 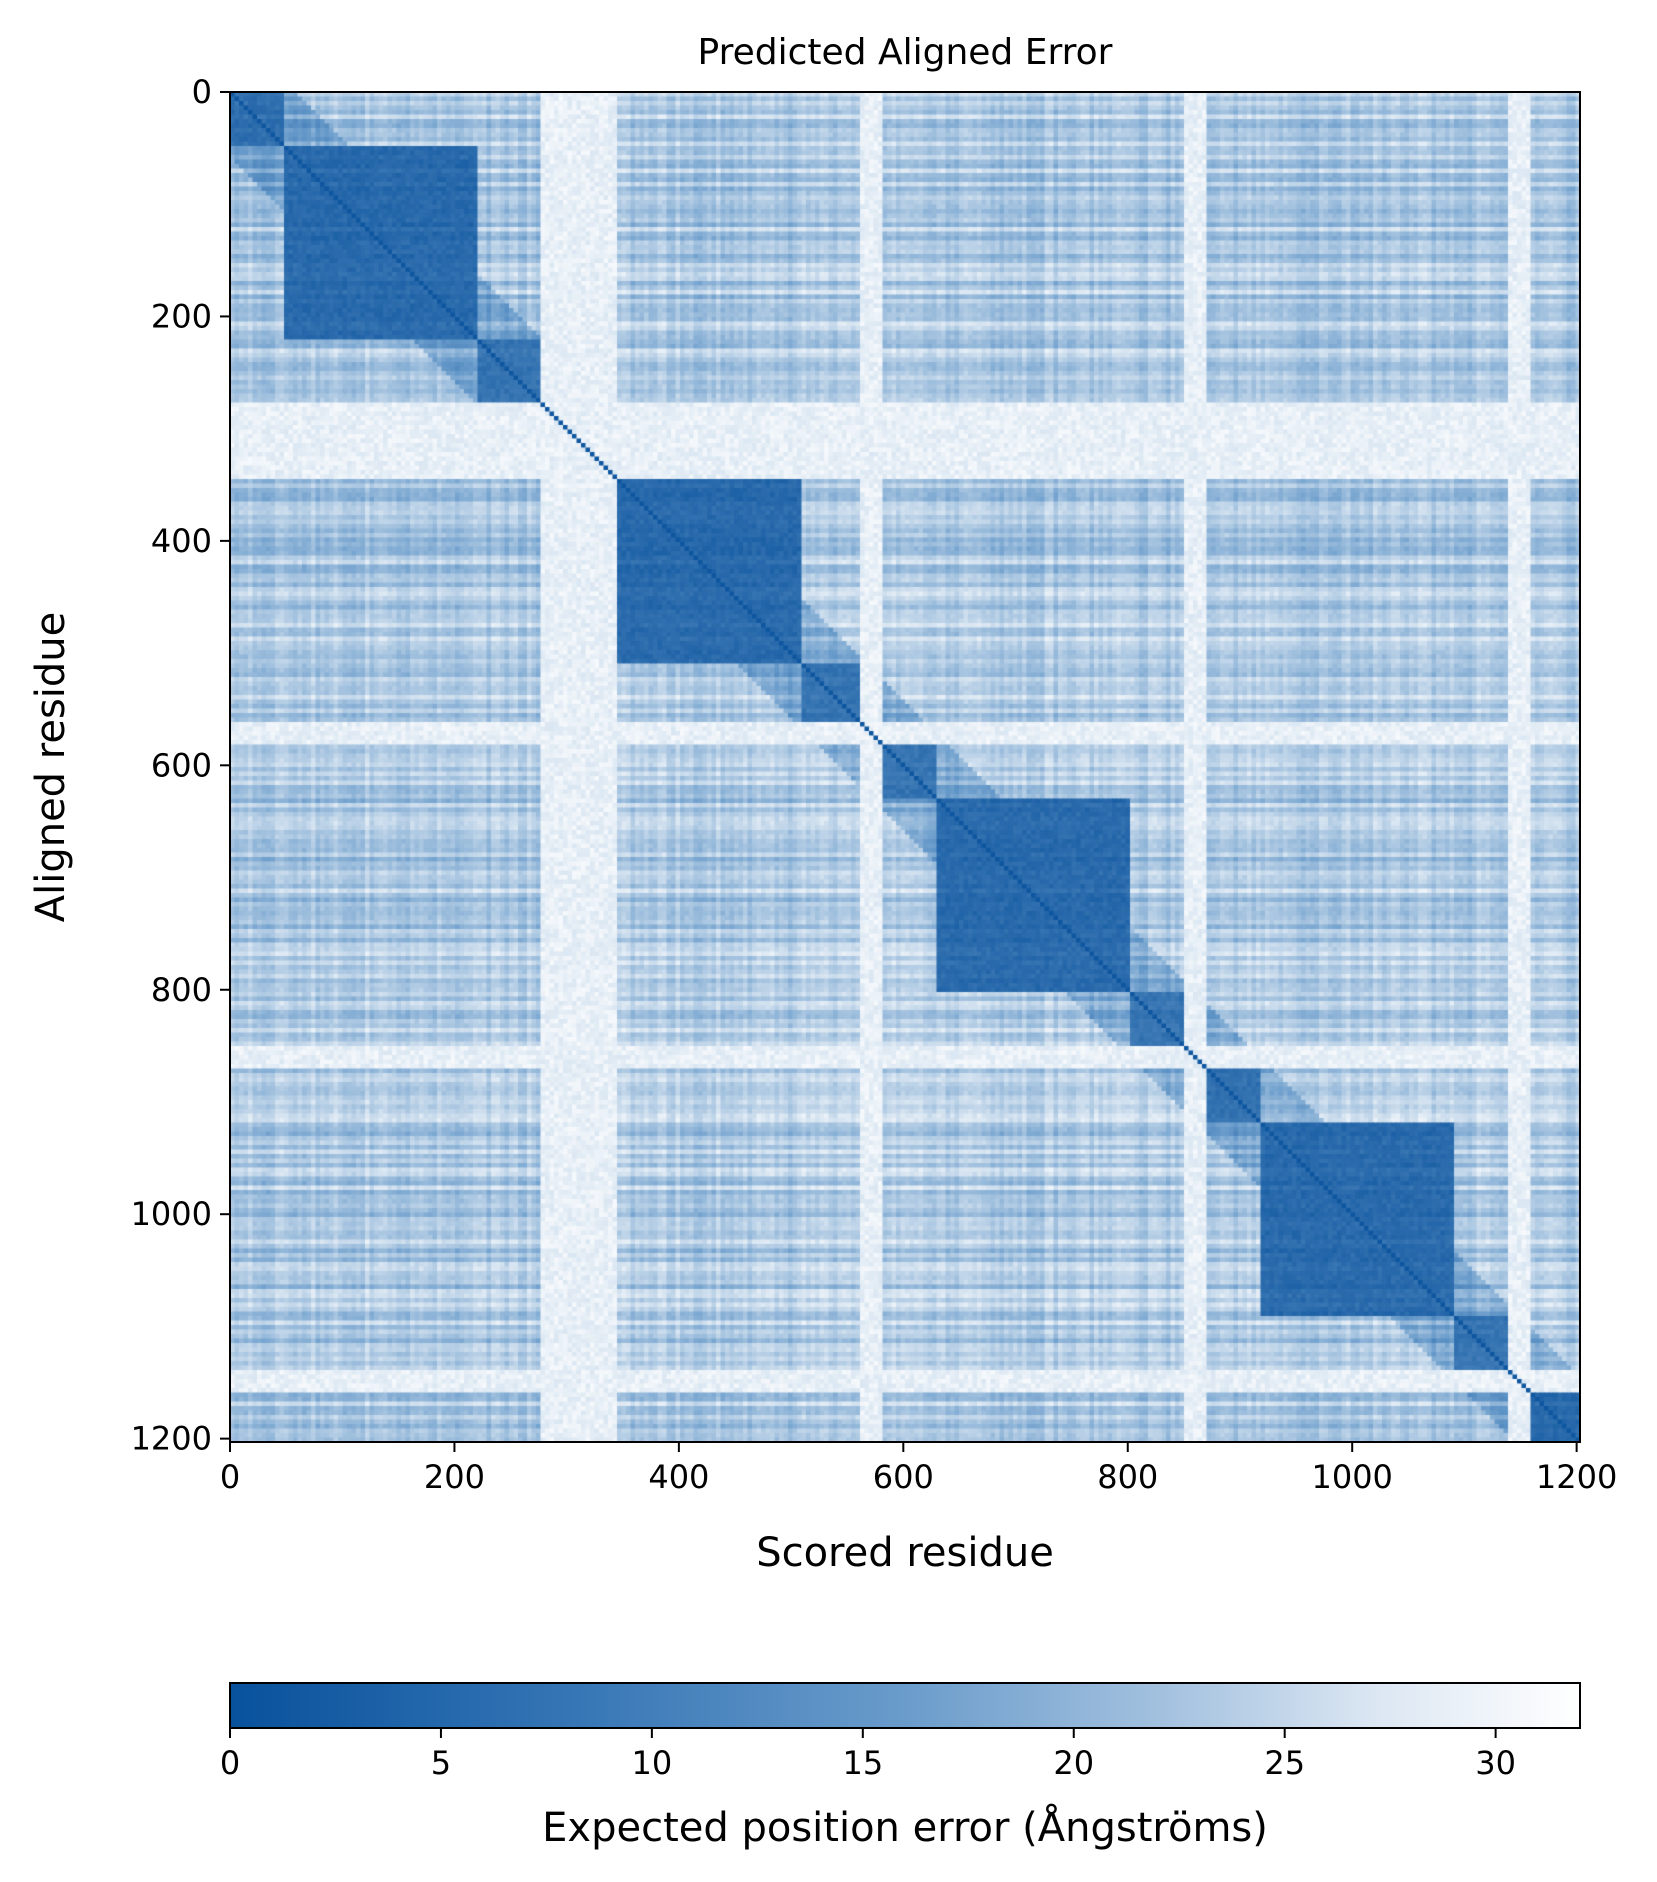 I want to click on colorbar-tick-label: 30, so click(x=1495, y=1763).